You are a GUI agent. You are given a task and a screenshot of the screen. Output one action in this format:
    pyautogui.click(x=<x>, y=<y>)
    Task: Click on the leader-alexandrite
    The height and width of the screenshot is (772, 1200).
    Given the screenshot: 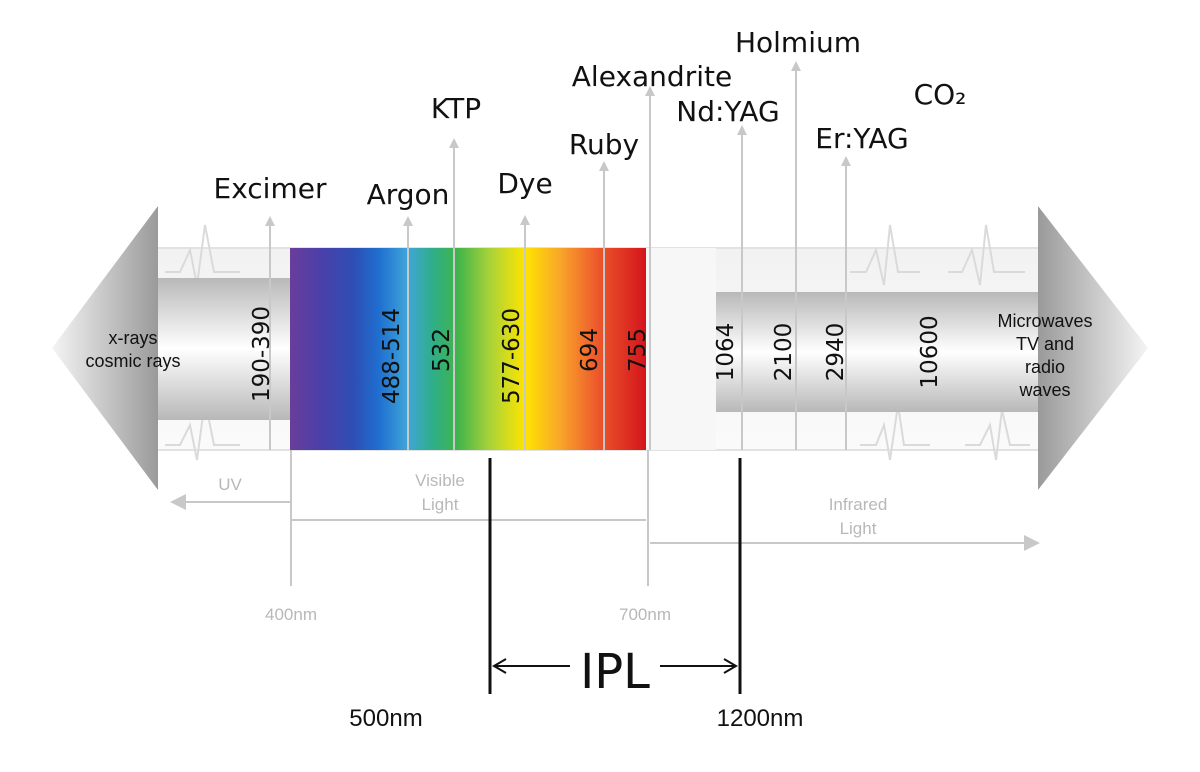 What is the action you would take?
    pyautogui.click(x=650, y=268)
    